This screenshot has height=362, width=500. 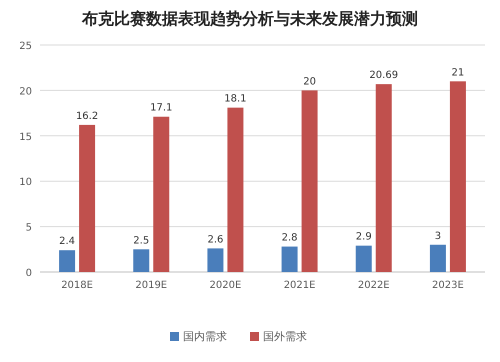 I want to click on data-label: 18.1, so click(x=235, y=99).